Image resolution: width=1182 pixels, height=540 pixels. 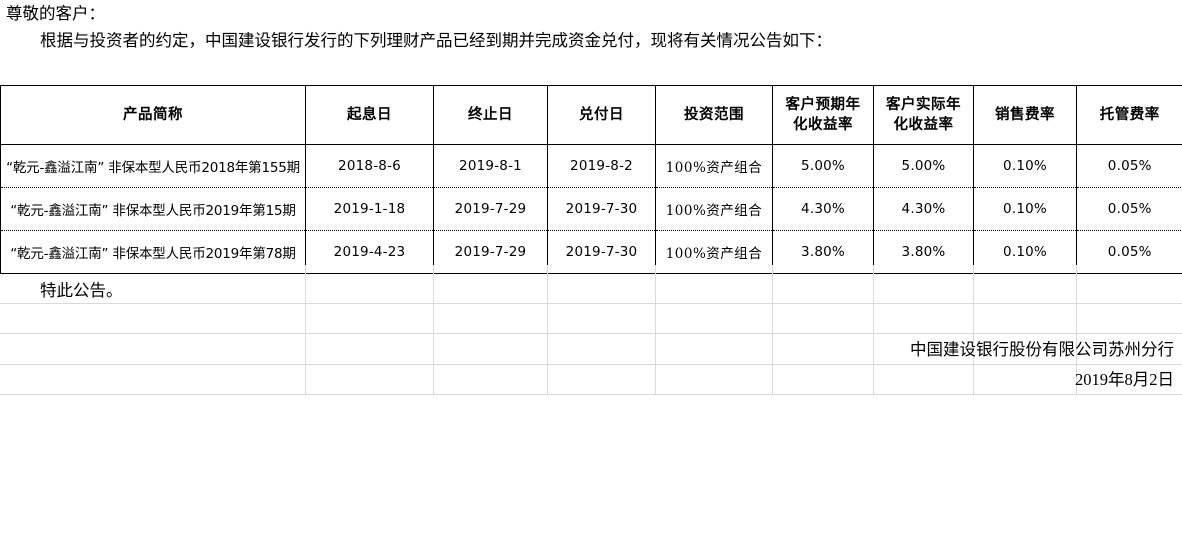 I want to click on cell-expected-yield: 4.30%, so click(x=823, y=209).